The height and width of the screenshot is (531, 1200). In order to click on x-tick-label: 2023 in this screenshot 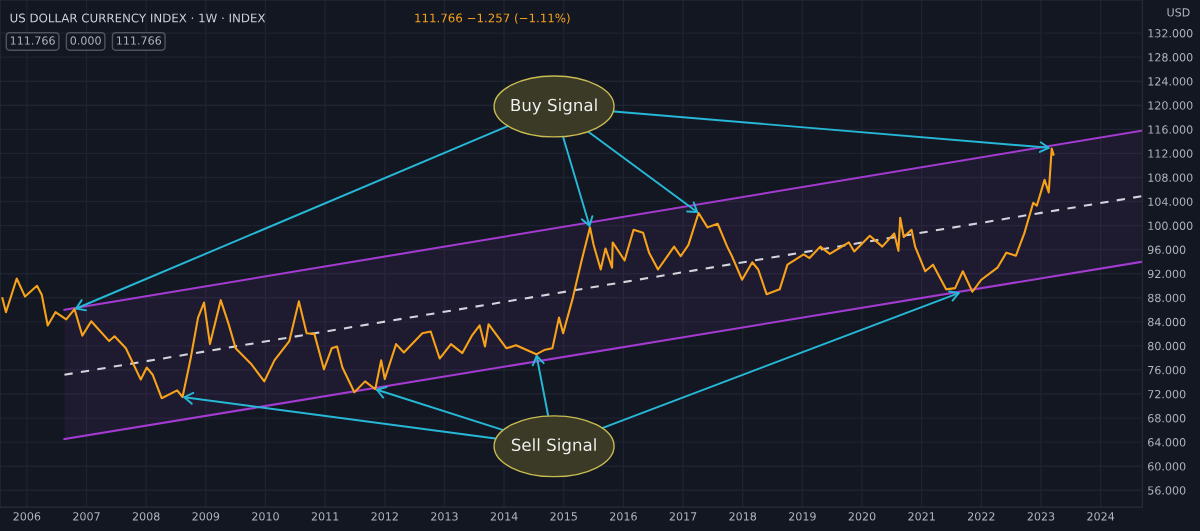, I will do `click(1041, 516)`.